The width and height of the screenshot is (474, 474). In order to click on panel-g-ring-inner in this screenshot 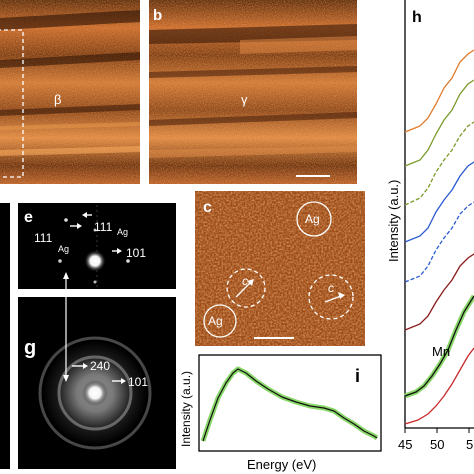, I will do `click(95, 393)`.